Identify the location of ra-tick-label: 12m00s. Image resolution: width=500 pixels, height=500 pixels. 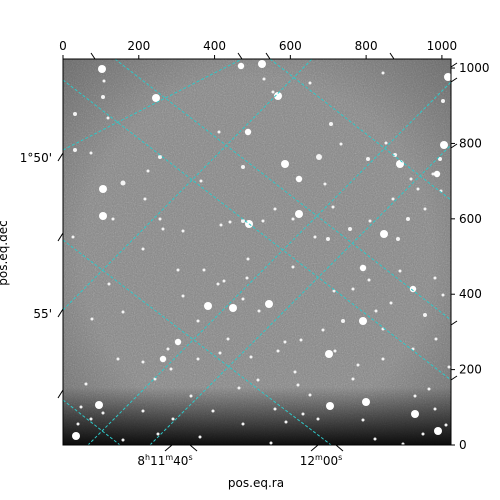
(321, 460).